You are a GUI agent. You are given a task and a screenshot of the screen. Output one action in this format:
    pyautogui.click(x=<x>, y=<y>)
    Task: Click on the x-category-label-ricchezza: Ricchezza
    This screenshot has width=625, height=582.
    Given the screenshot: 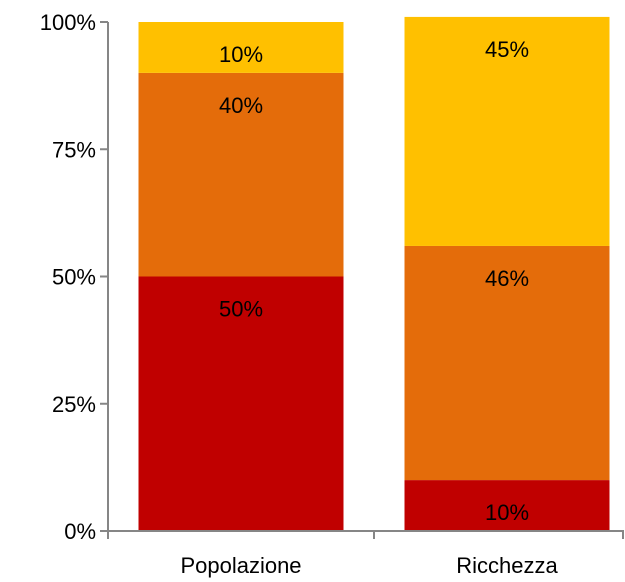 What is the action you would take?
    pyautogui.click(x=507, y=565)
    